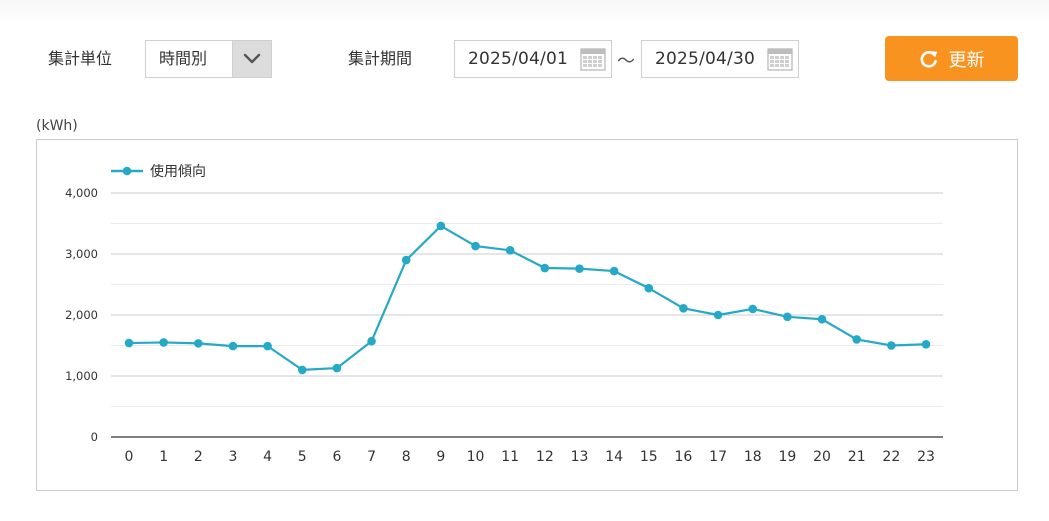 This screenshot has height=521, width=1049. I want to click on x-tick-label: 21, so click(857, 457).